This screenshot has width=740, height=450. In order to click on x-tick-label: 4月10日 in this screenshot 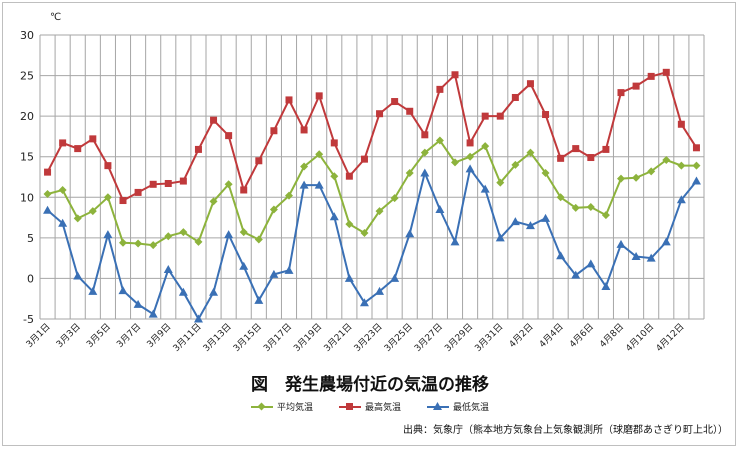, I will do `click(640, 337)`.